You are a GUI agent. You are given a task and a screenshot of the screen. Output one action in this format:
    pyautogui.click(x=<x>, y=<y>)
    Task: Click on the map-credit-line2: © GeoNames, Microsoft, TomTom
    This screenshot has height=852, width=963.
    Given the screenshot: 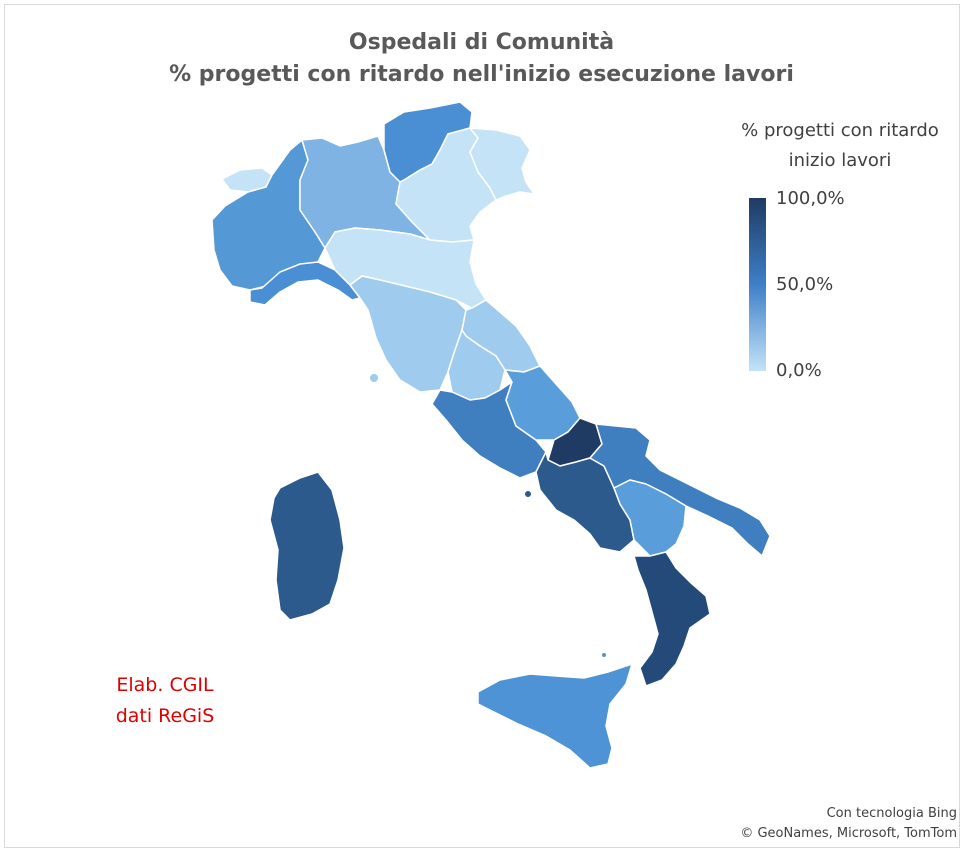 What is the action you would take?
    pyautogui.click(x=848, y=833)
    